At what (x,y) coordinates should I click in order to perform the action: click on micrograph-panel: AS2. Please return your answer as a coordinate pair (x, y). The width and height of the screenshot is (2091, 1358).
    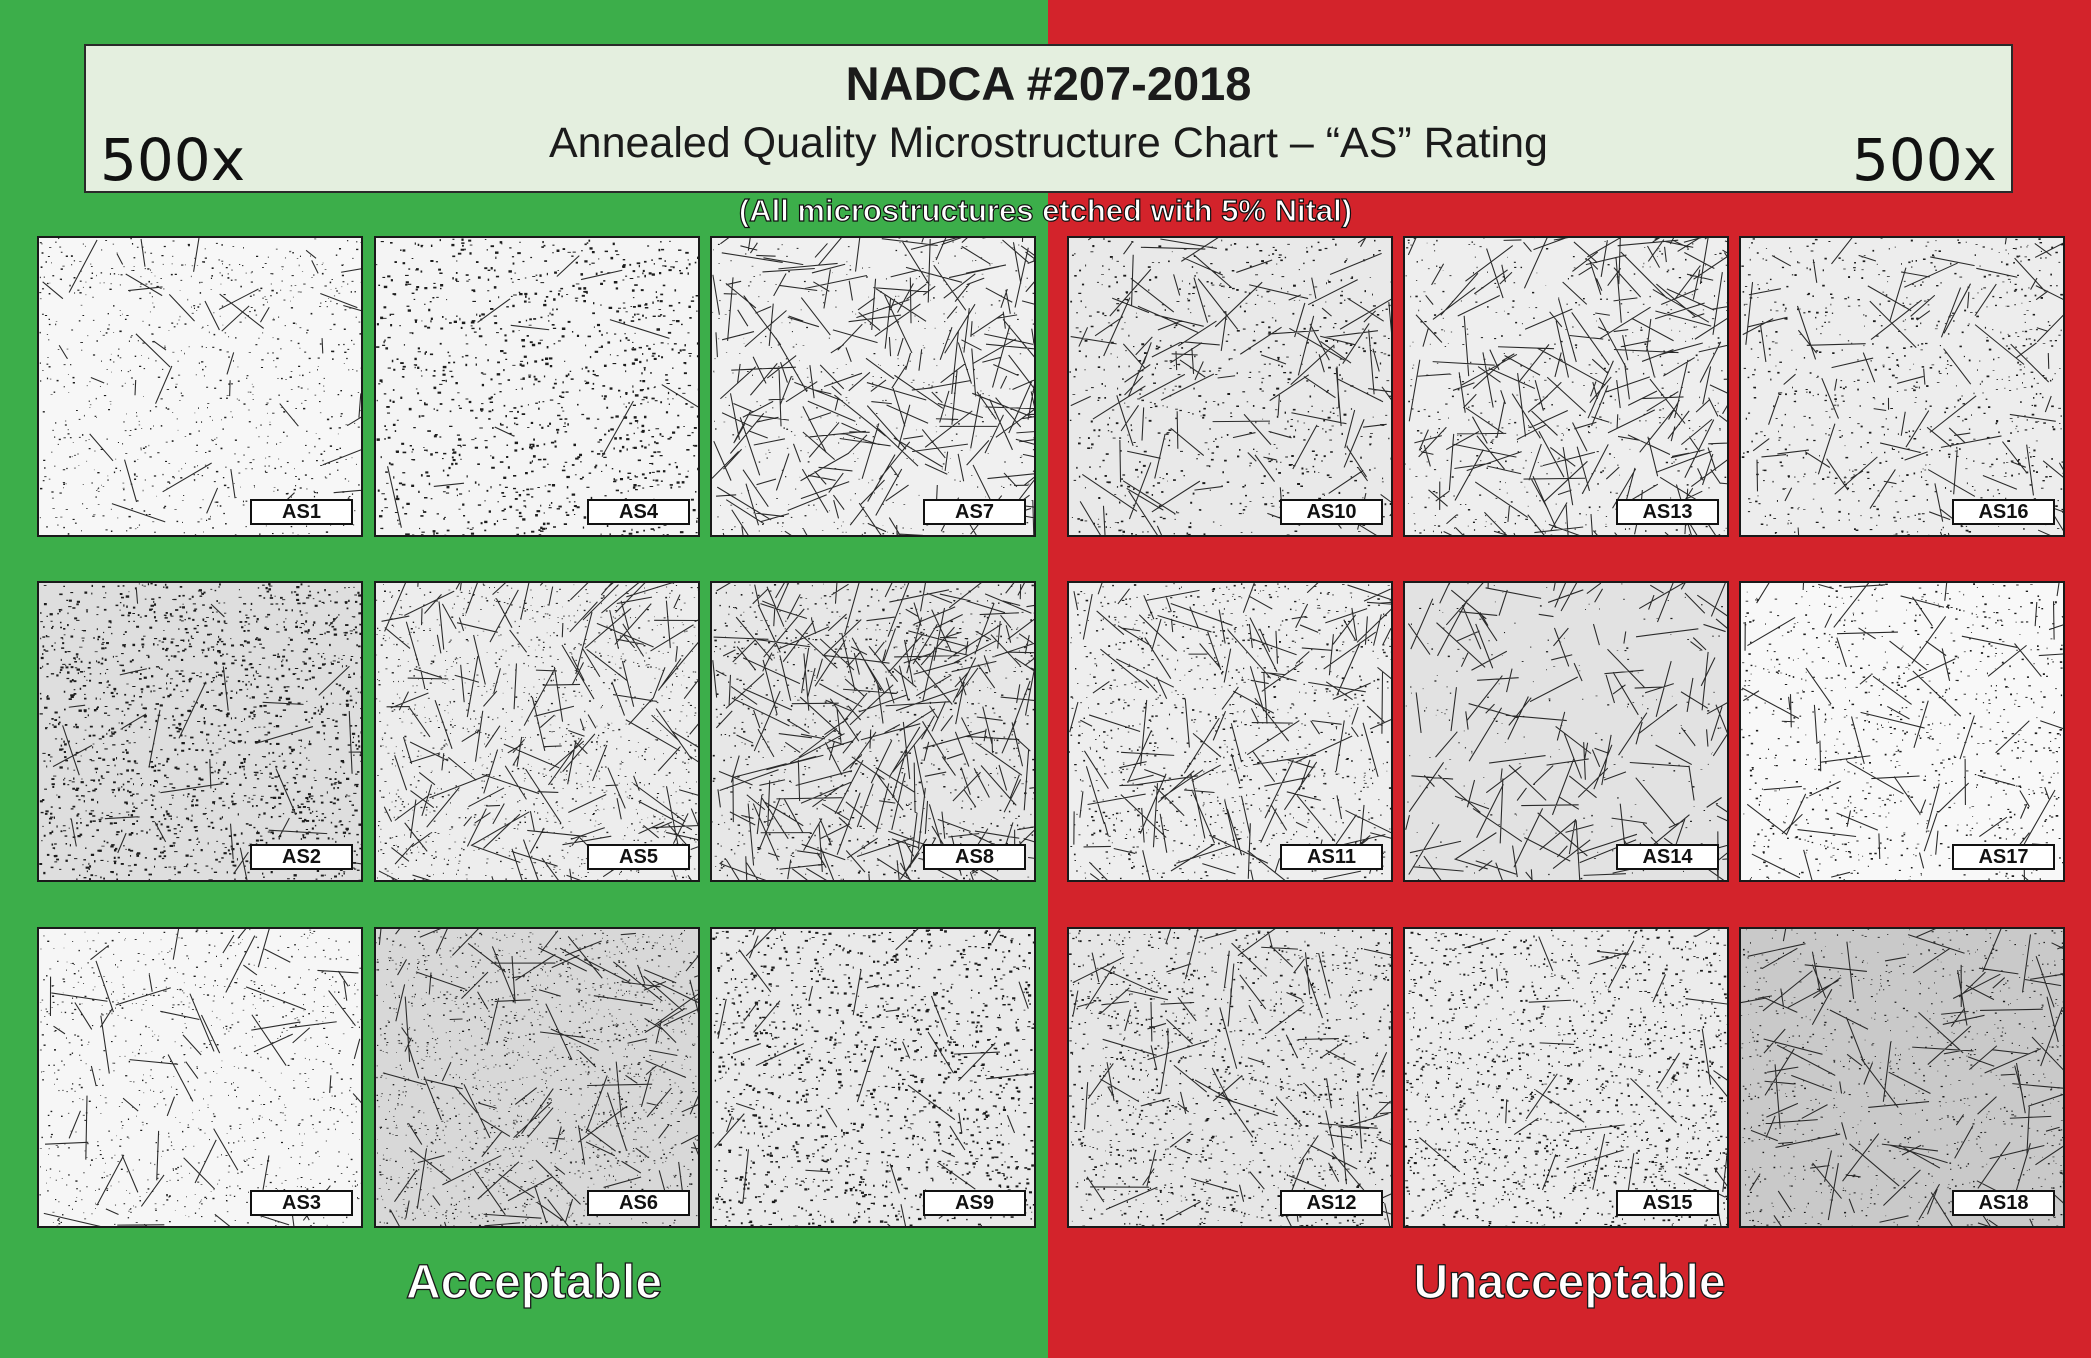
    Looking at the image, I should click on (200, 731).